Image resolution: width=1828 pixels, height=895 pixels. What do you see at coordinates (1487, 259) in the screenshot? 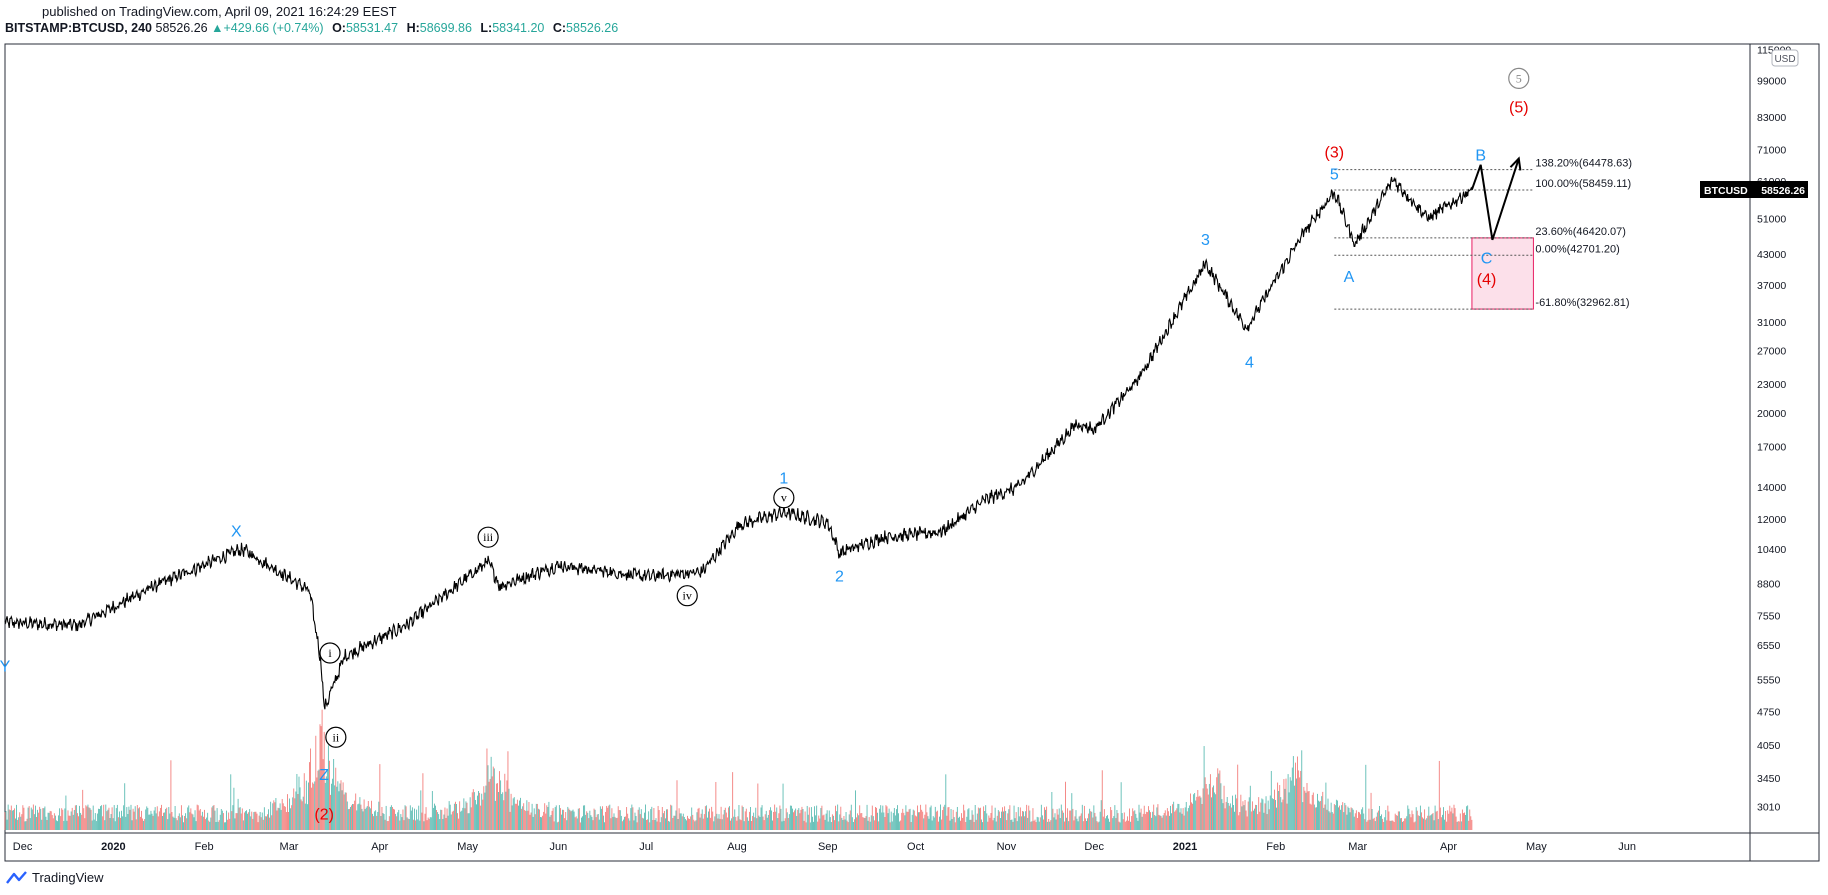
I see `wave-label-text: C` at bounding box center [1487, 259].